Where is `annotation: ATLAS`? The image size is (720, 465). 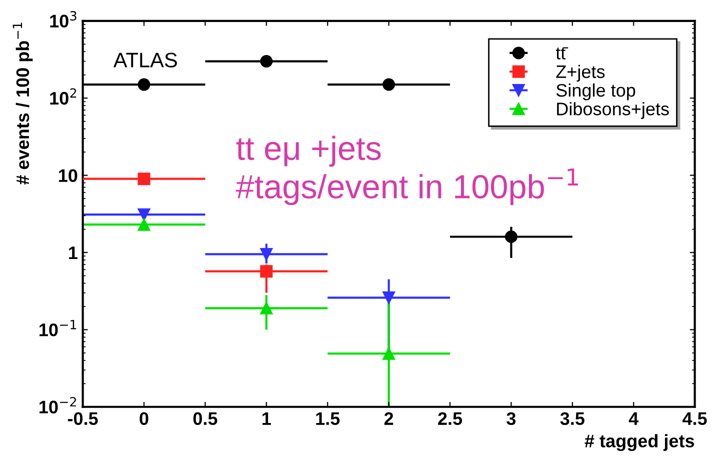 annotation: ATLAS is located at coordinates (145, 60).